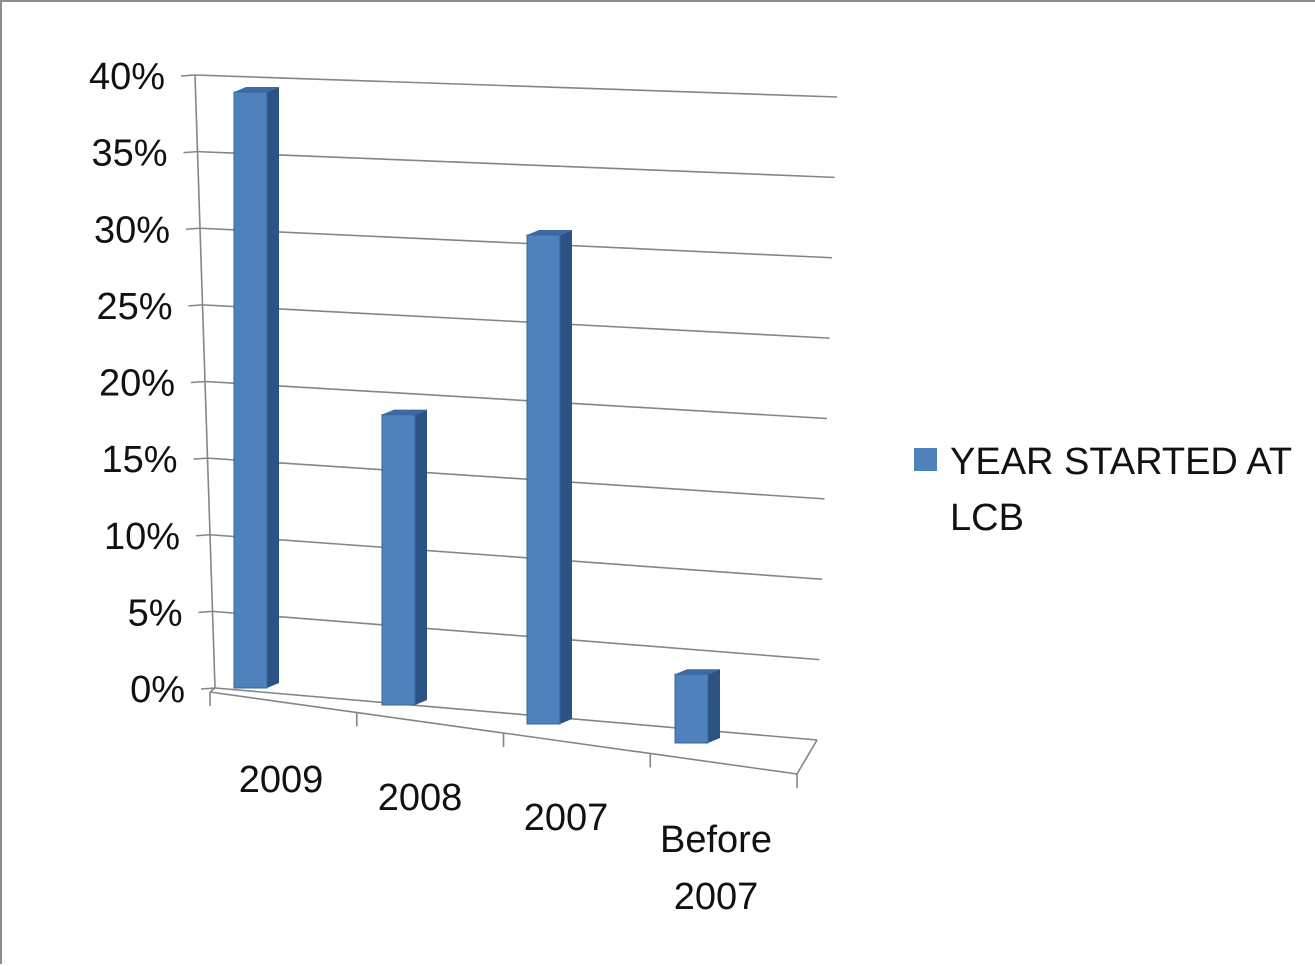 The width and height of the screenshot is (1315, 966). I want to click on y-tick-label: 15%, so click(139, 460).